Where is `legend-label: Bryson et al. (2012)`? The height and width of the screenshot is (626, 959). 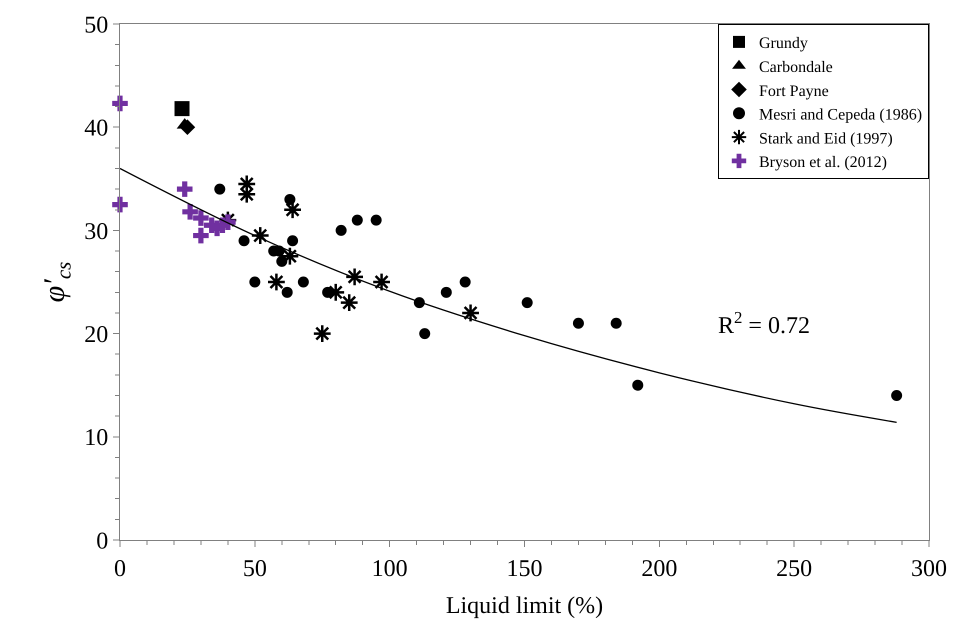 legend-label: Bryson et al. (2012) is located at coordinates (823, 163).